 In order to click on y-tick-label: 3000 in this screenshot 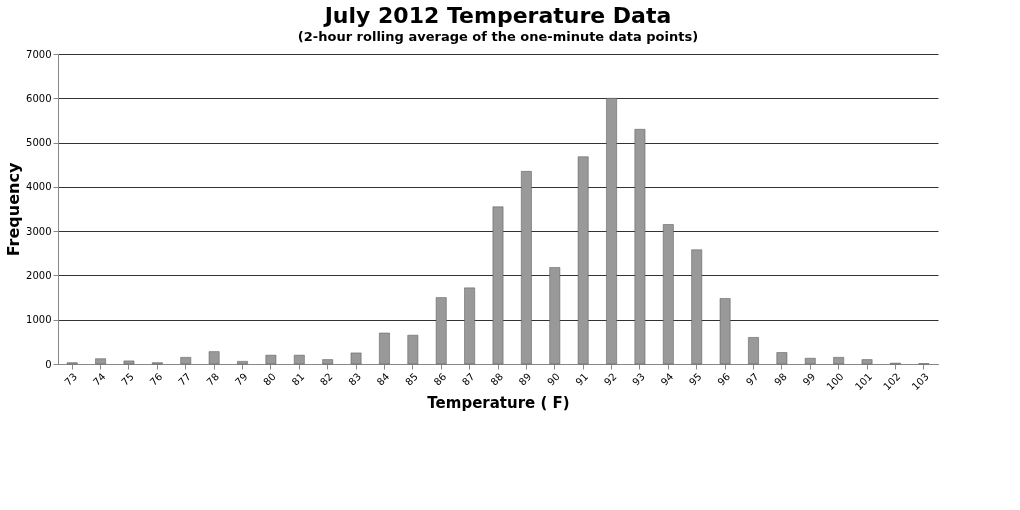, I will do `click(39, 231)`.